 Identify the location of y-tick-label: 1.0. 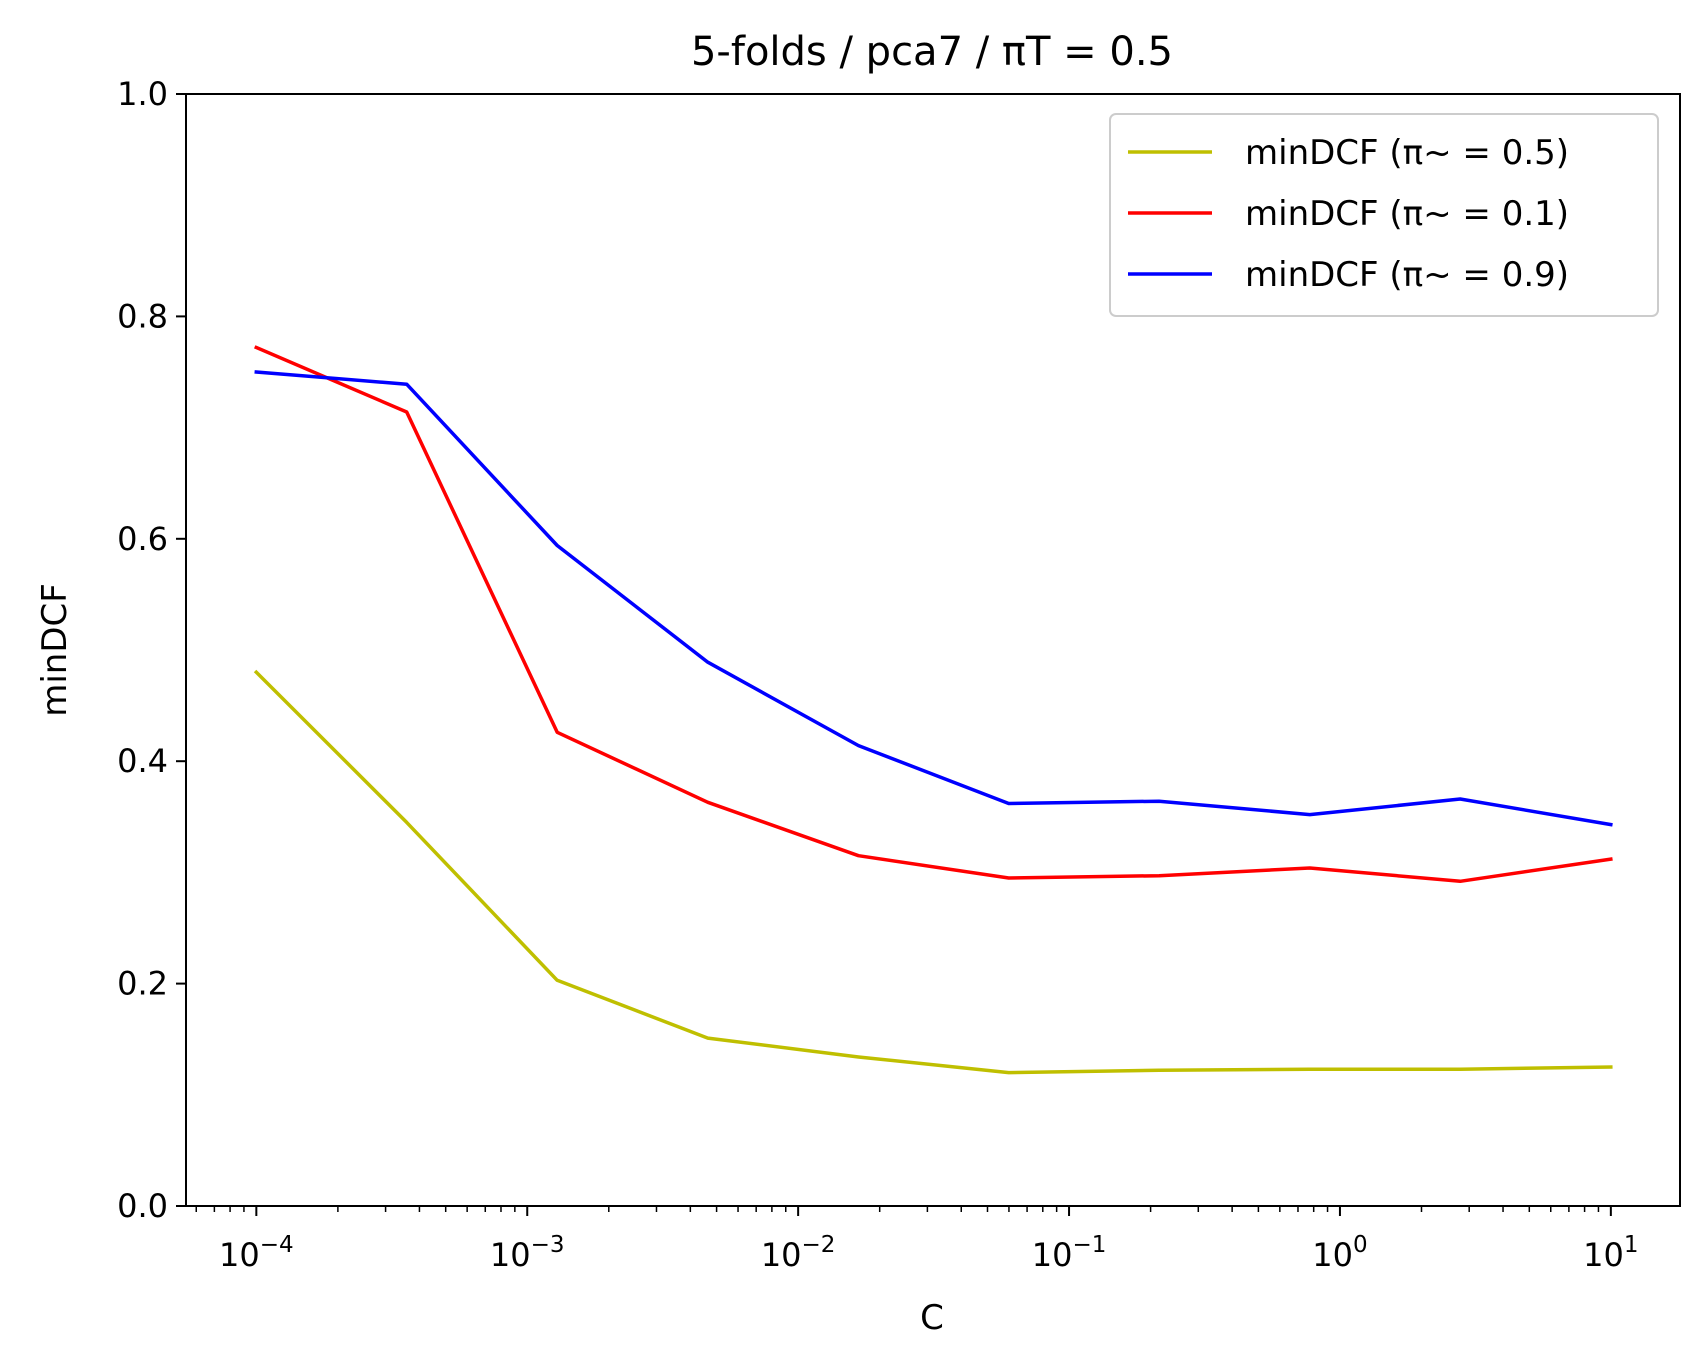
(142, 94).